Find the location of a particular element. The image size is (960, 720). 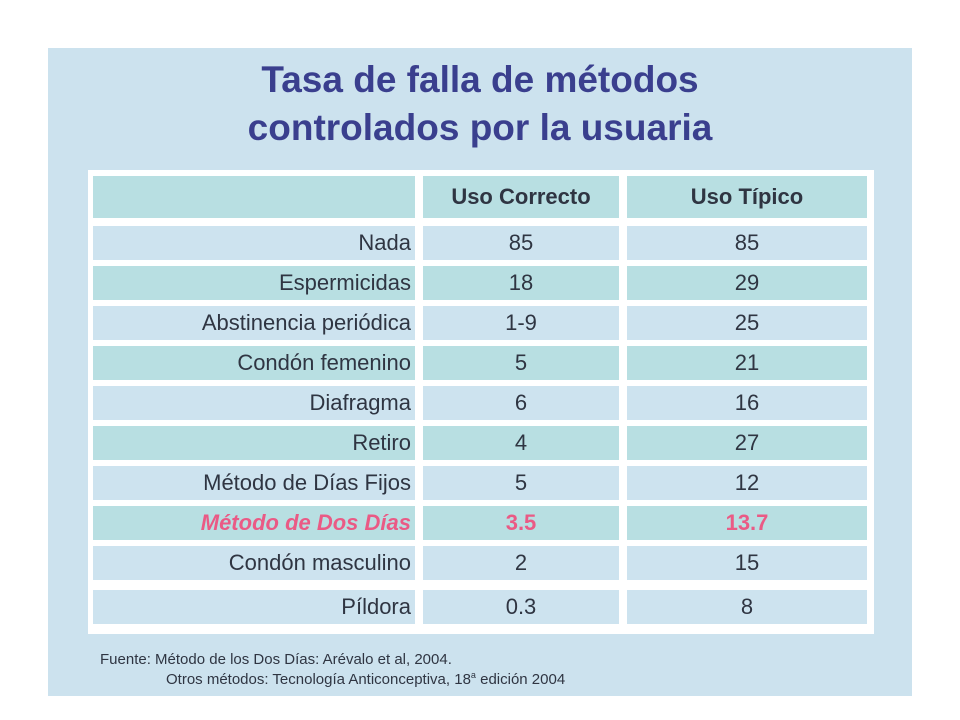

uso-tipico-value: 25 is located at coordinates (747, 323).